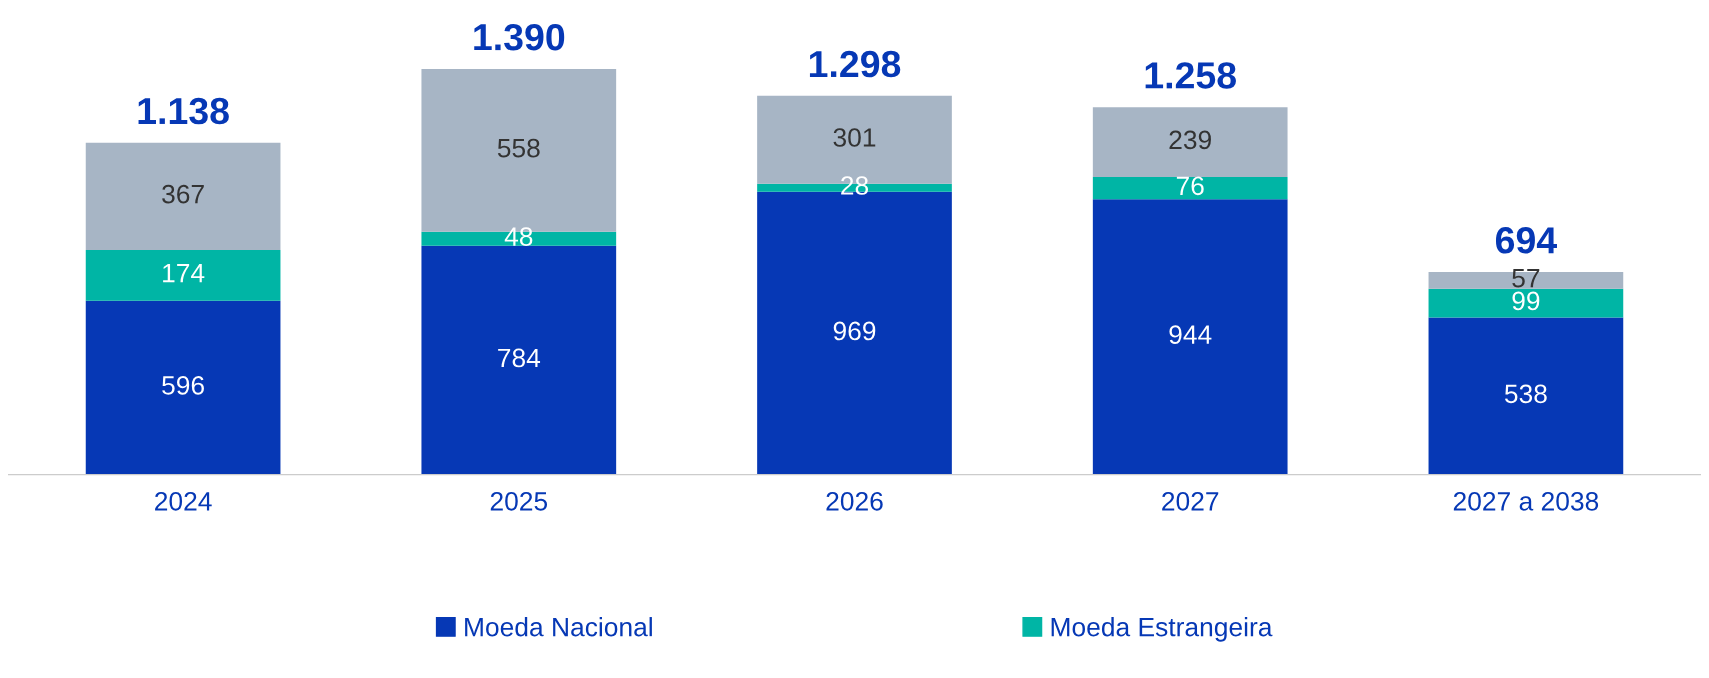 This screenshot has width=1709, height=678. Describe the element at coordinates (1190, 334) in the screenshot. I see `data-label: 944` at that location.